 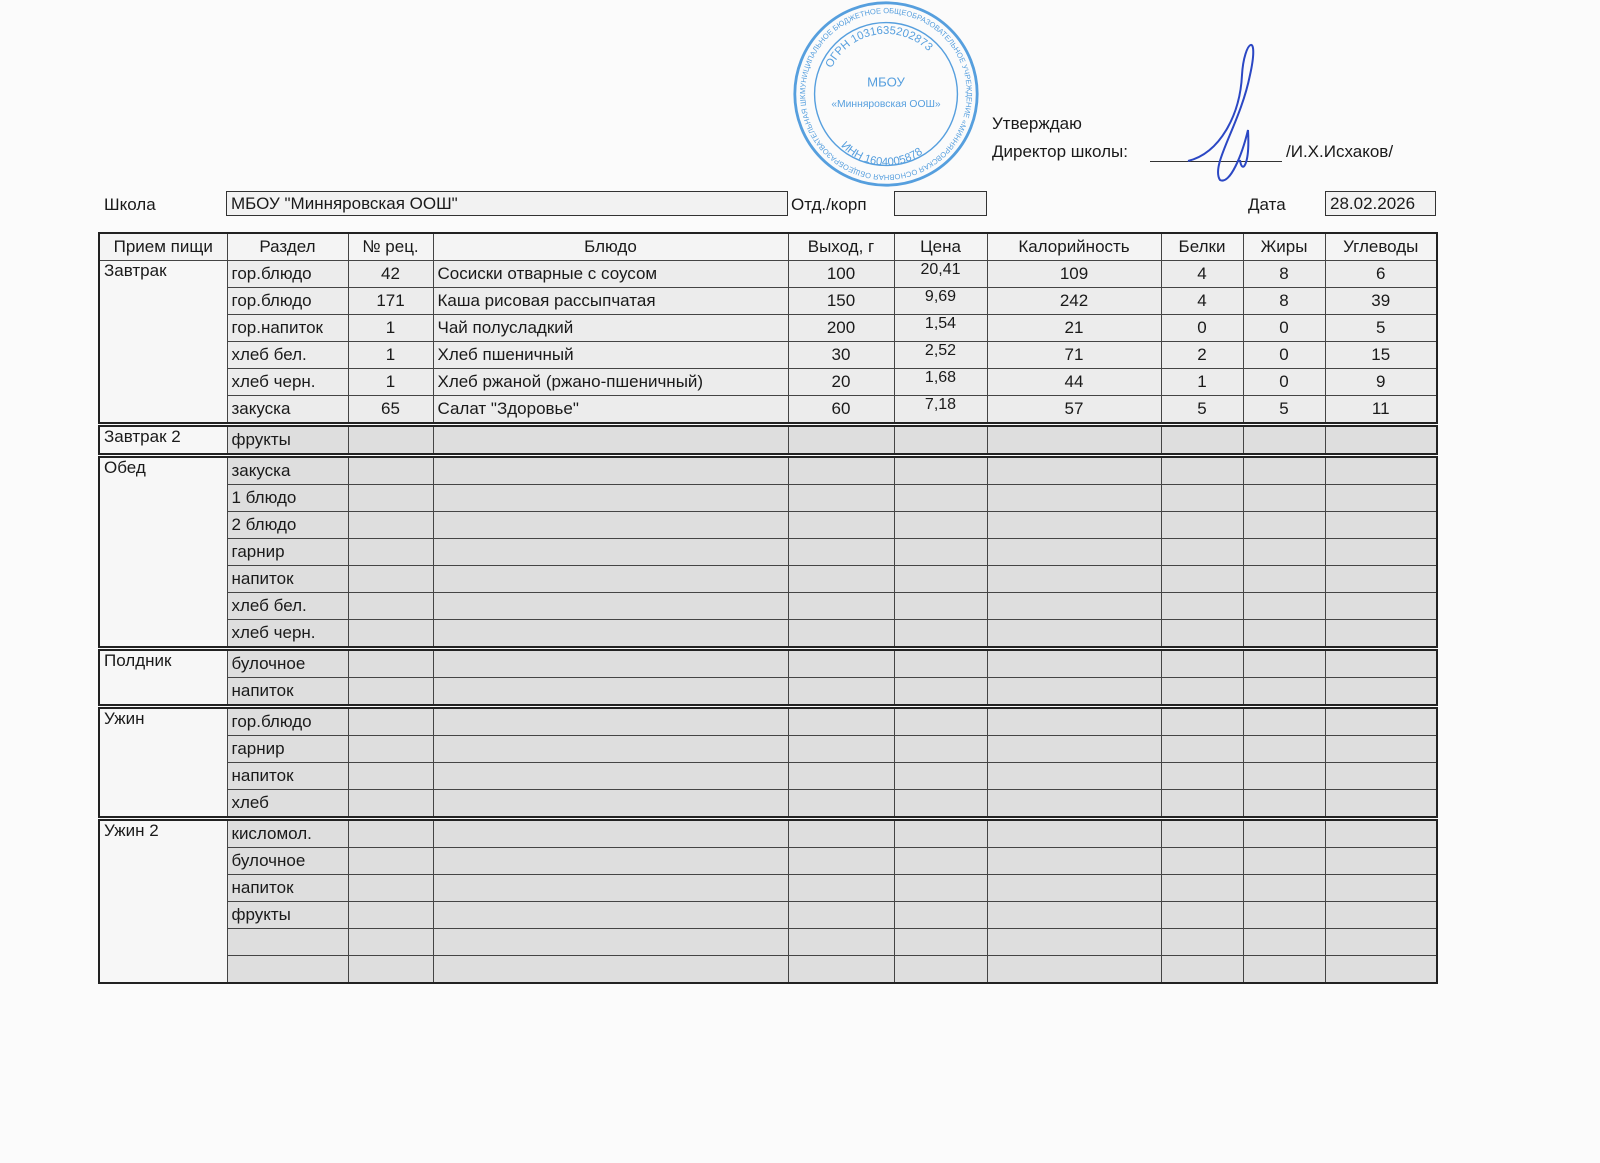 I want to click on table-row: хлеб черн., so click(x=768, y=634).